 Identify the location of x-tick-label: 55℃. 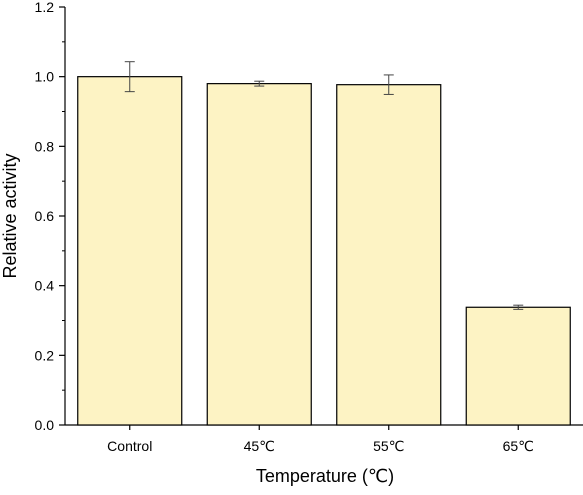
(388, 446).